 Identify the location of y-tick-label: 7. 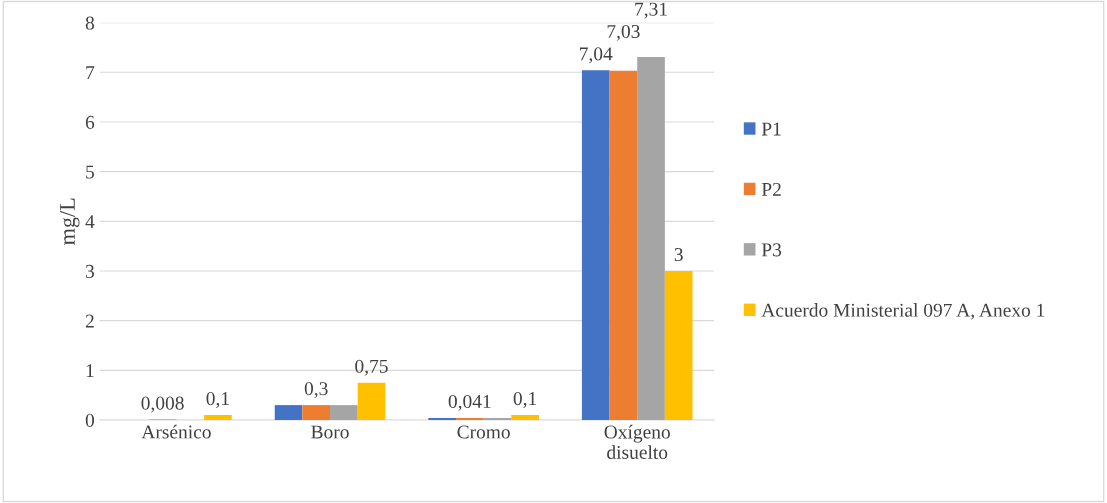
(90, 73).